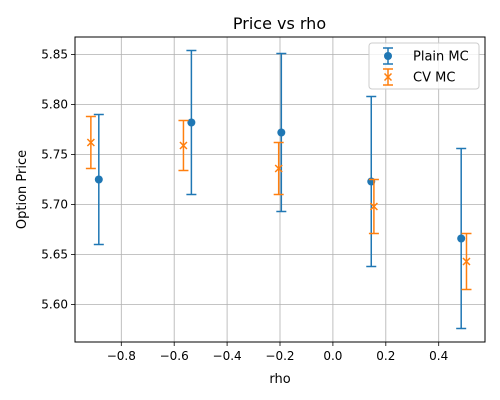 Image resolution: width=500 pixels, height=400 pixels. Describe the element at coordinates (434, 78) in the screenshot. I see `legend-label: CV MC` at that location.